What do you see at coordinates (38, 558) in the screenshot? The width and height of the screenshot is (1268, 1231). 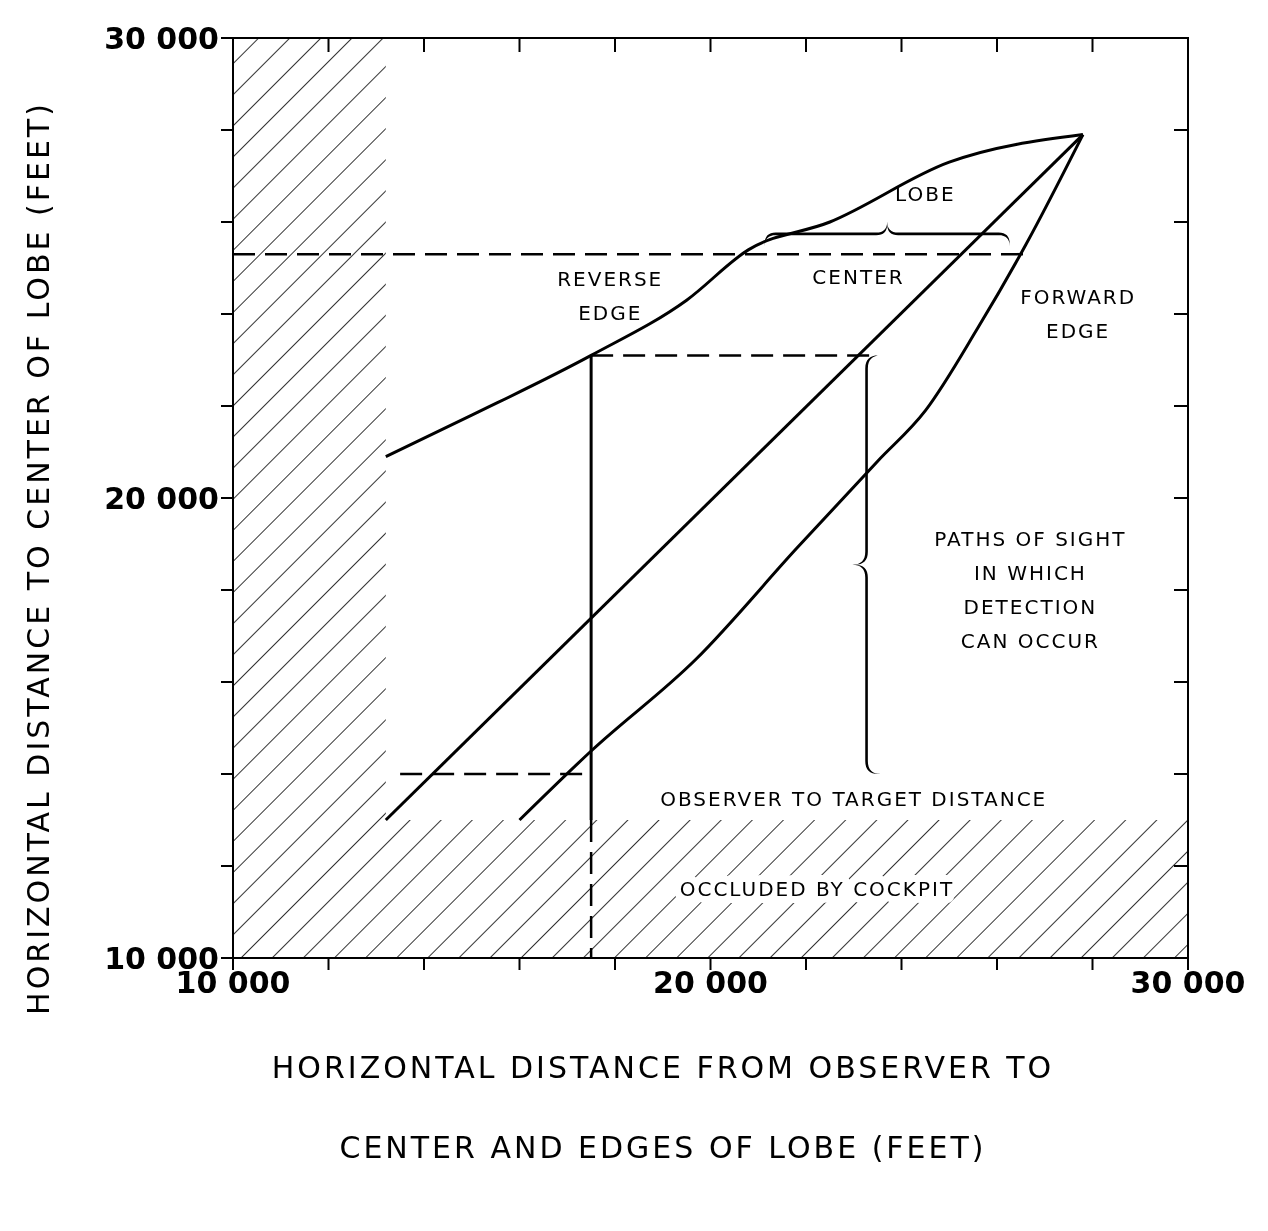 I see `y-axis-title: HORIZONTAL DISTANCE TO CENTER OF LOBE (FEET)` at bounding box center [38, 558].